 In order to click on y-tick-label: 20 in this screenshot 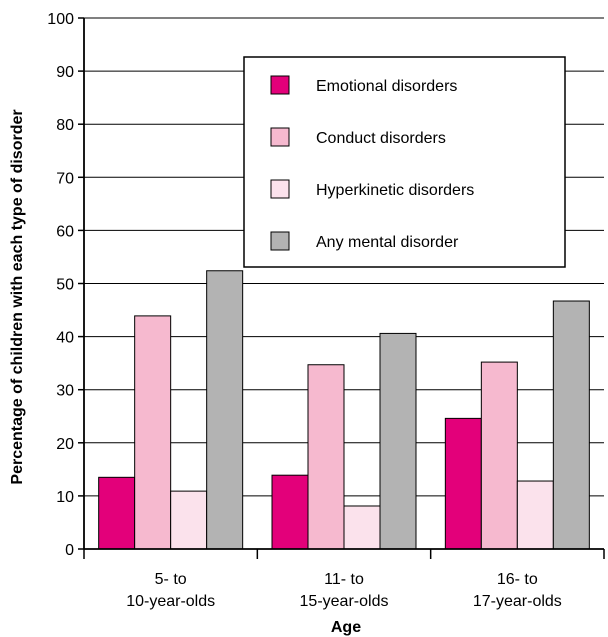, I will do `click(65, 444)`.